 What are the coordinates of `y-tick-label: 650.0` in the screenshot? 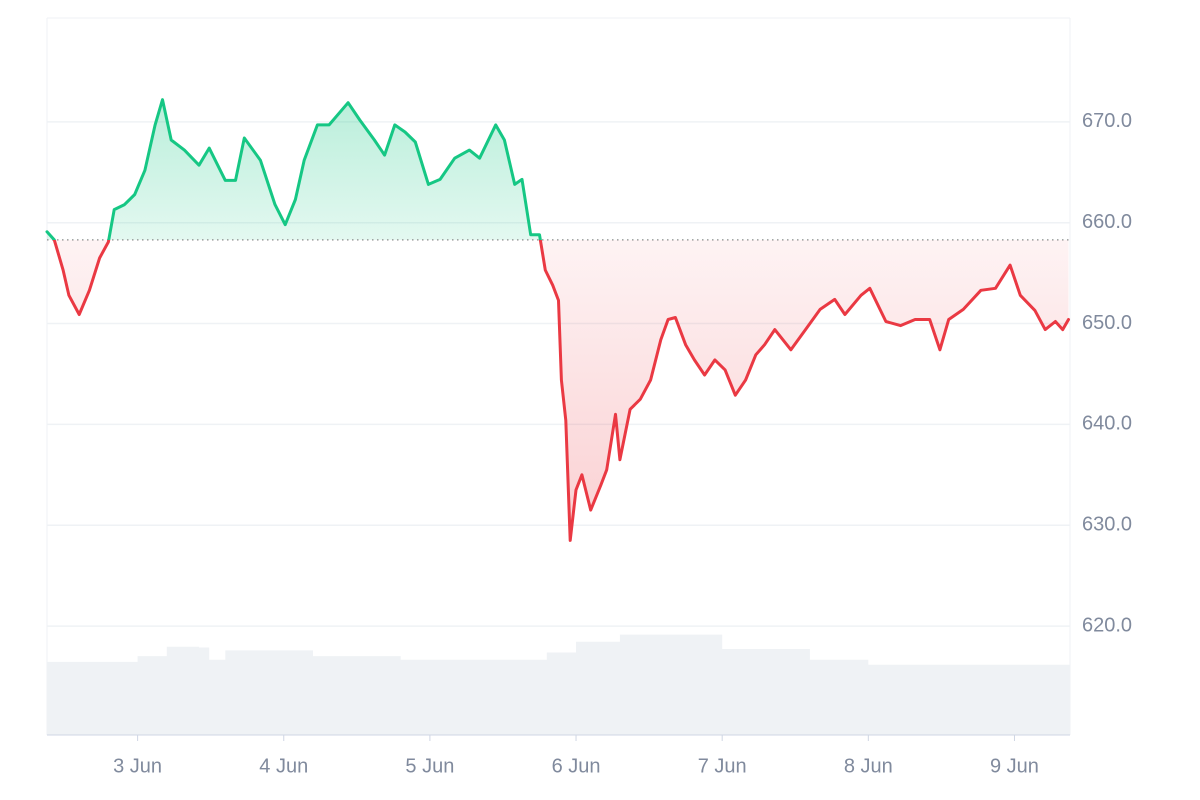 It's located at (1107, 323).